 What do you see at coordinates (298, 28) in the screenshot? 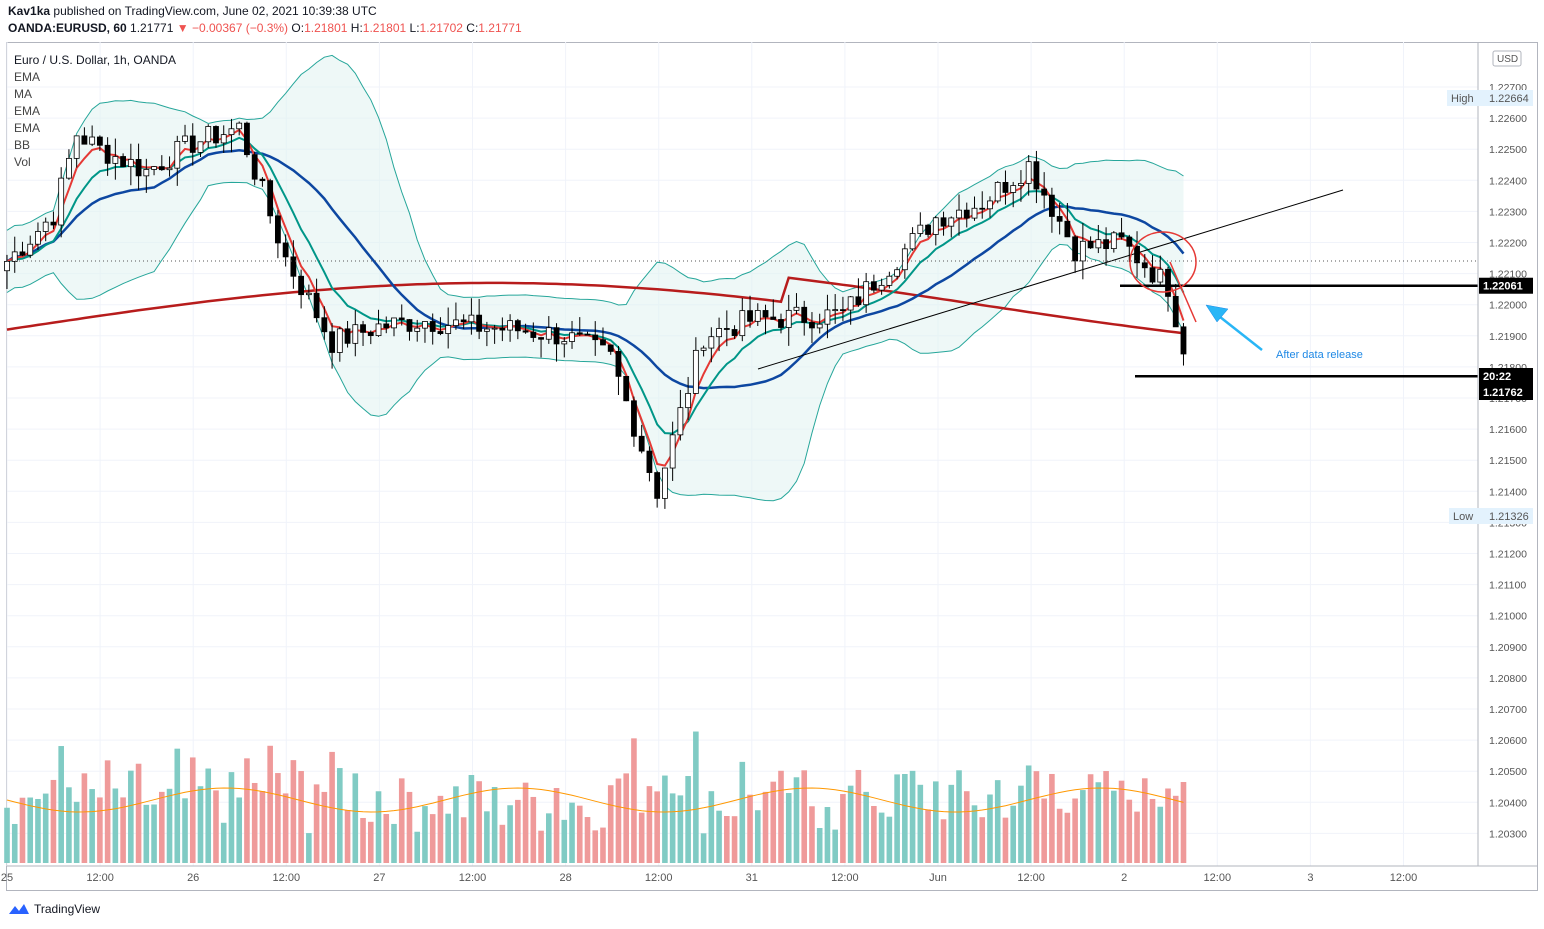
I see `open-label: O:` at bounding box center [298, 28].